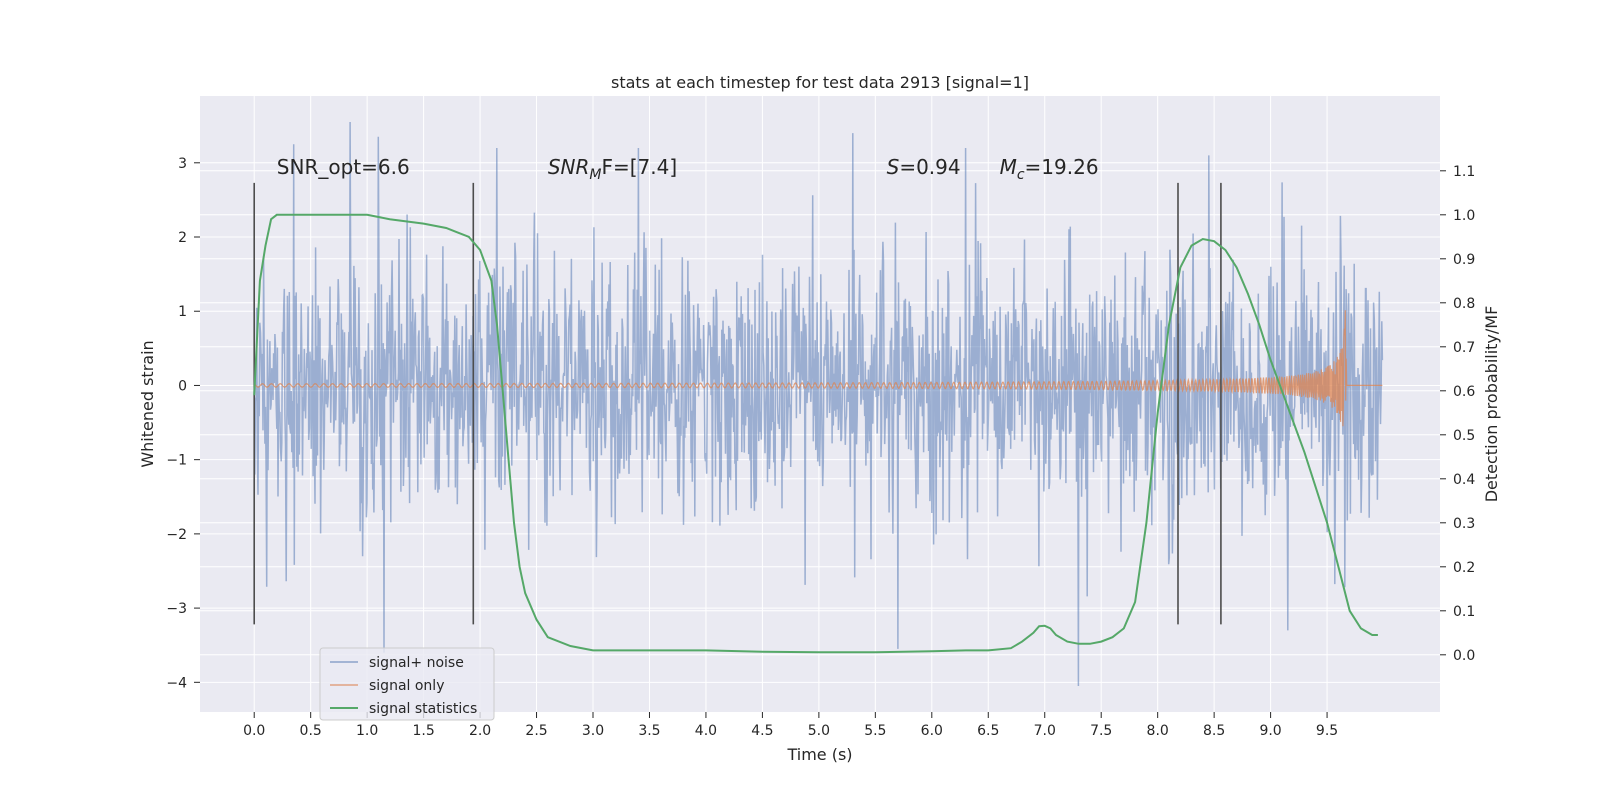 This screenshot has width=1600, height=800. What do you see at coordinates (1101, 731) in the screenshot?
I see `x-tick-label: 7.5` at bounding box center [1101, 731].